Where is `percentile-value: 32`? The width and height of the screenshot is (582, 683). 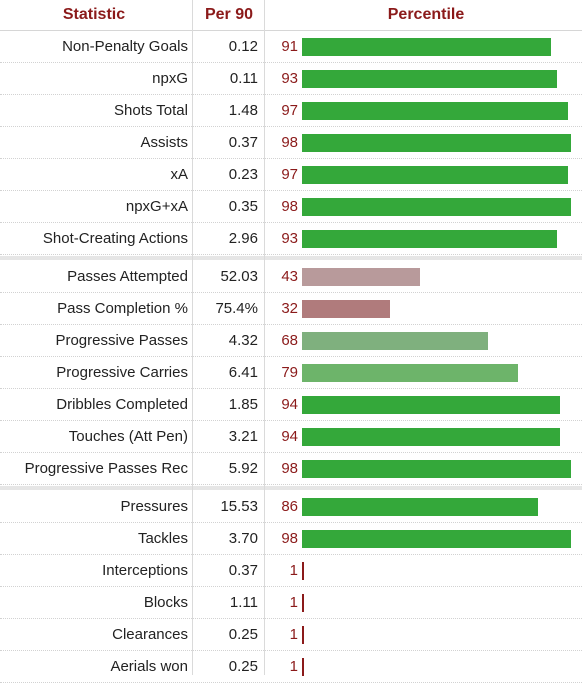
percentile-value: 32 is located at coordinates (289, 308).